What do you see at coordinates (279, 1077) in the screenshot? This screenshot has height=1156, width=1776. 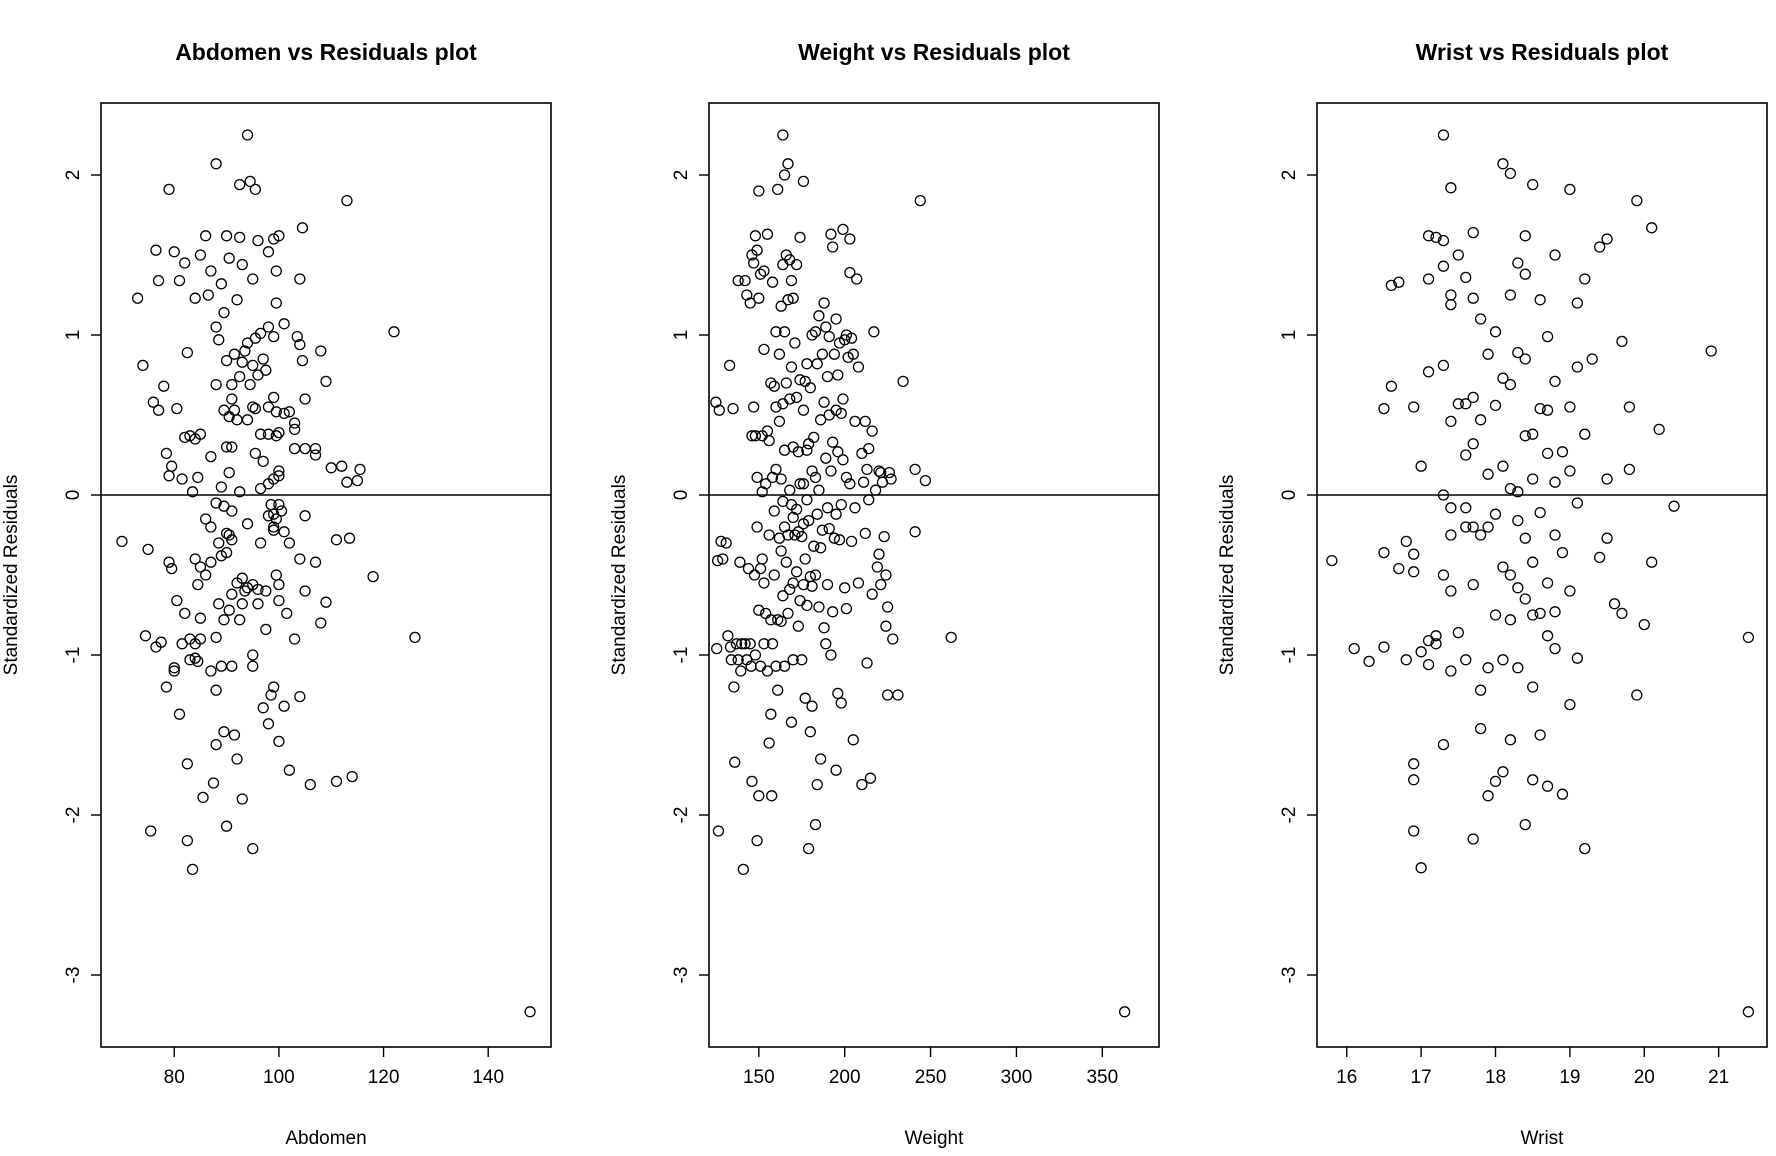 I see `x-tick-label: 100` at bounding box center [279, 1077].